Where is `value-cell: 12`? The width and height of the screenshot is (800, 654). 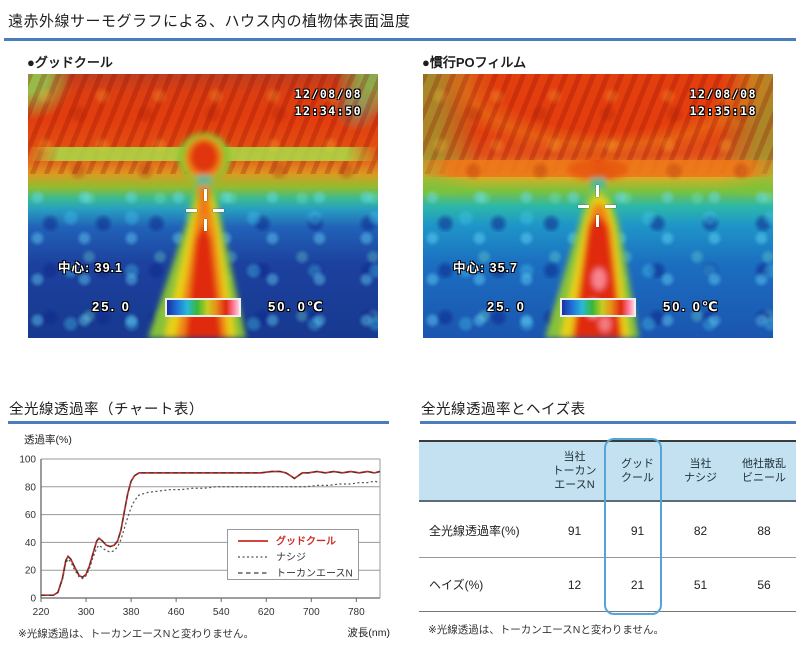
value-cell: 12 is located at coordinates (574, 584).